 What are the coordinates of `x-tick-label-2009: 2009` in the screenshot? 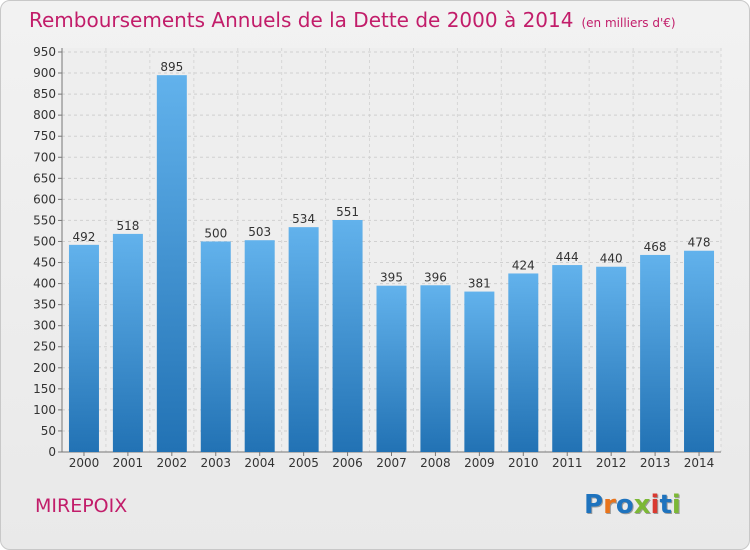 It's located at (479, 463).